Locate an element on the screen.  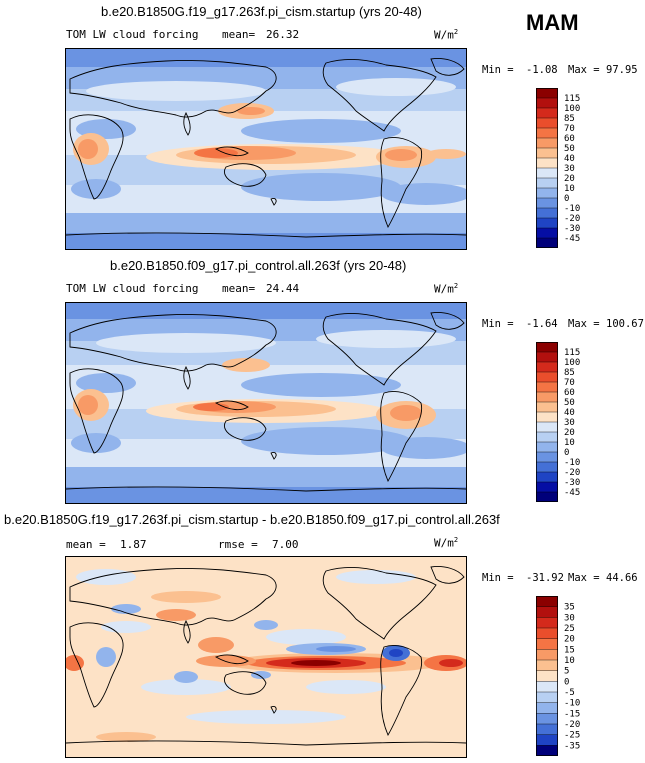
panel3-max-label: Max = is located at coordinates (584, 578).